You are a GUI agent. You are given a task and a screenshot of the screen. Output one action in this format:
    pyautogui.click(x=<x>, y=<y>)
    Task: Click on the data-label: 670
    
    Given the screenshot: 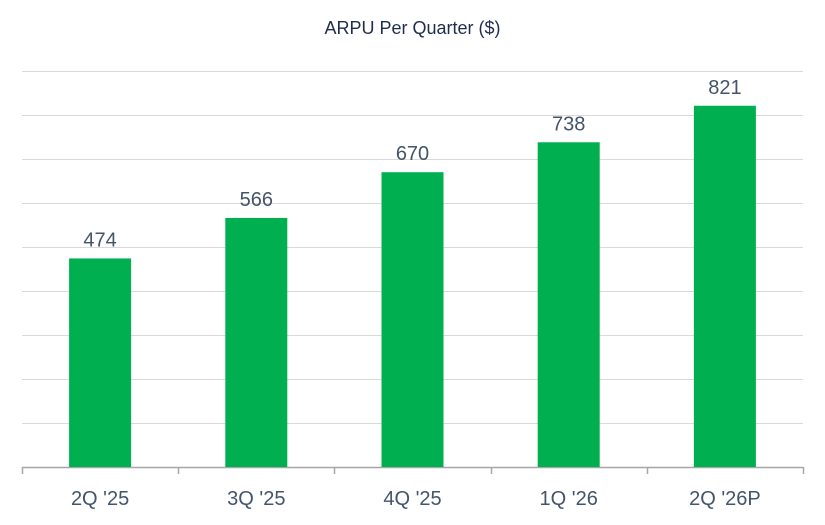 What is the action you would take?
    pyautogui.click(x=412, y=154)
    